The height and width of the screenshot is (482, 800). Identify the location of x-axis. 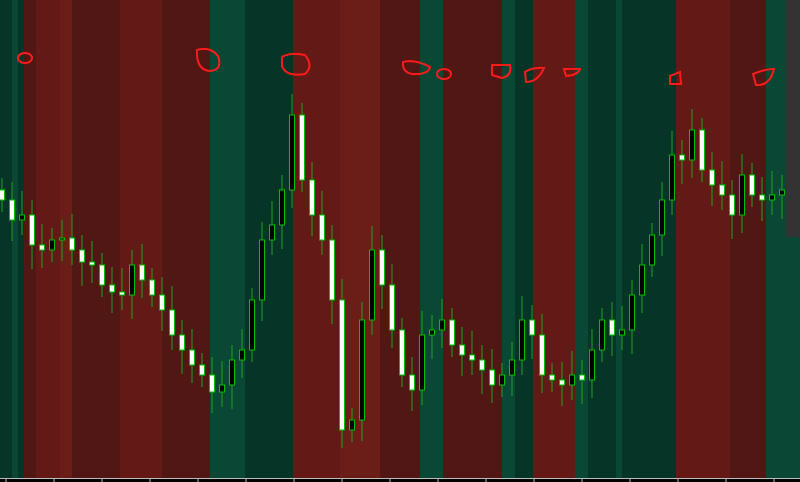
(400, 480).